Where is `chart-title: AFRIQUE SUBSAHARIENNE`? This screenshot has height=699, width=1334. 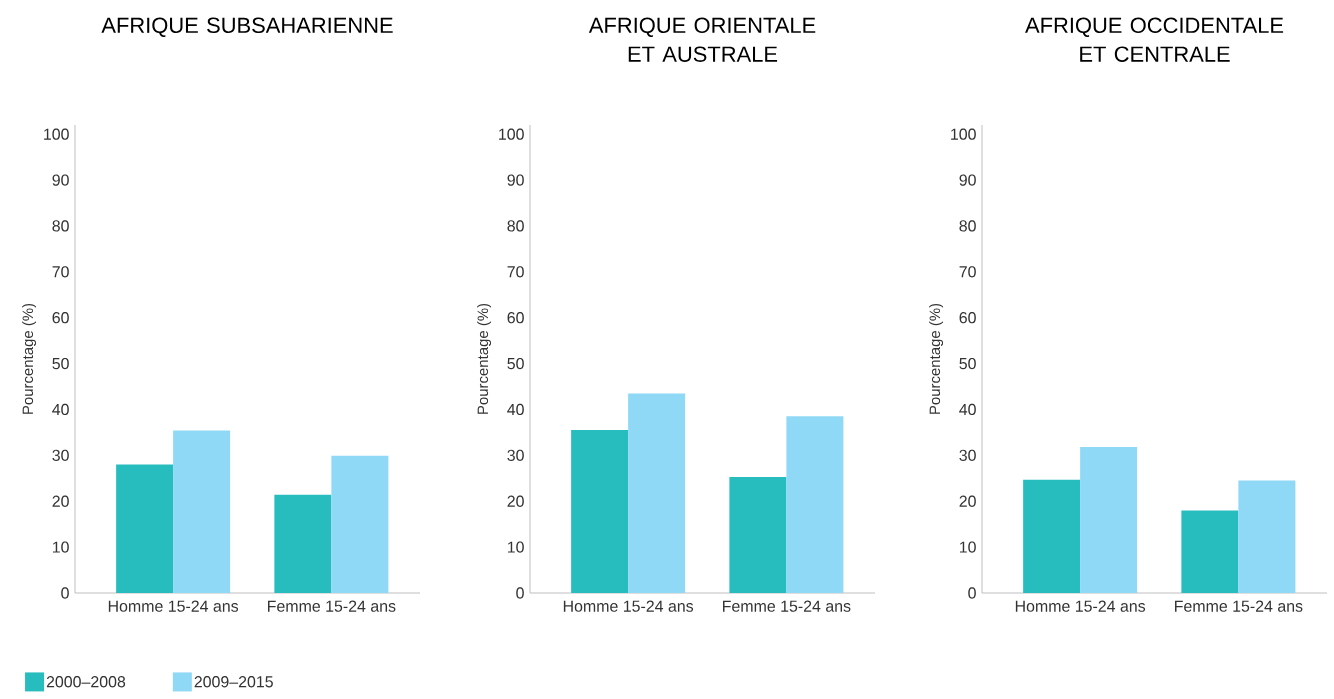
chart-title: AFRIQUE SUBSAHARIENNE is located at coordinates (247, 27).